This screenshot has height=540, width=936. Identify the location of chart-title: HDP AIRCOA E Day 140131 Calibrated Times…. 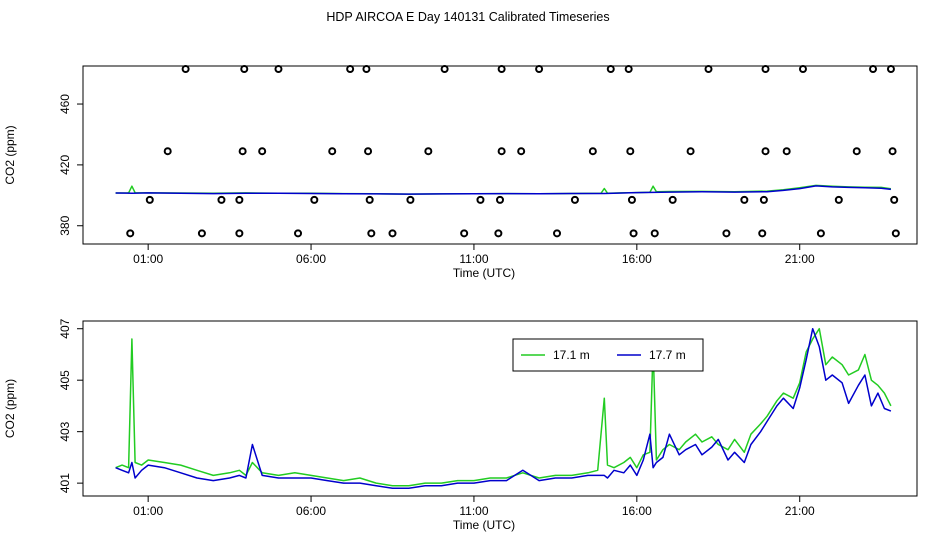
(467, 17).